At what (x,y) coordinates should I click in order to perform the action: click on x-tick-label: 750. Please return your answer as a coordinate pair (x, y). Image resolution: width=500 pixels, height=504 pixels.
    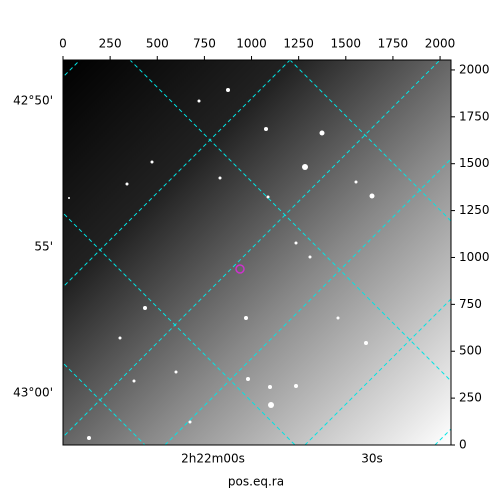
    Looking at the image, I should click on (204, 44).